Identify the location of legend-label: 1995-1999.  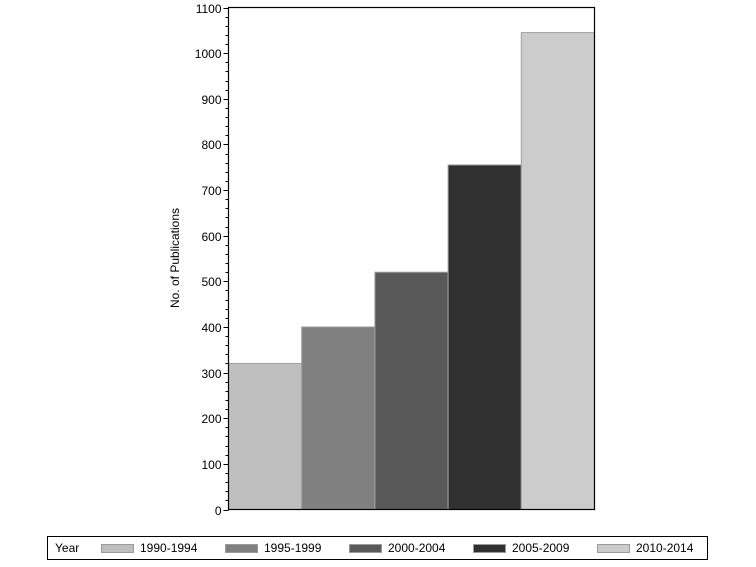
(293, 548).